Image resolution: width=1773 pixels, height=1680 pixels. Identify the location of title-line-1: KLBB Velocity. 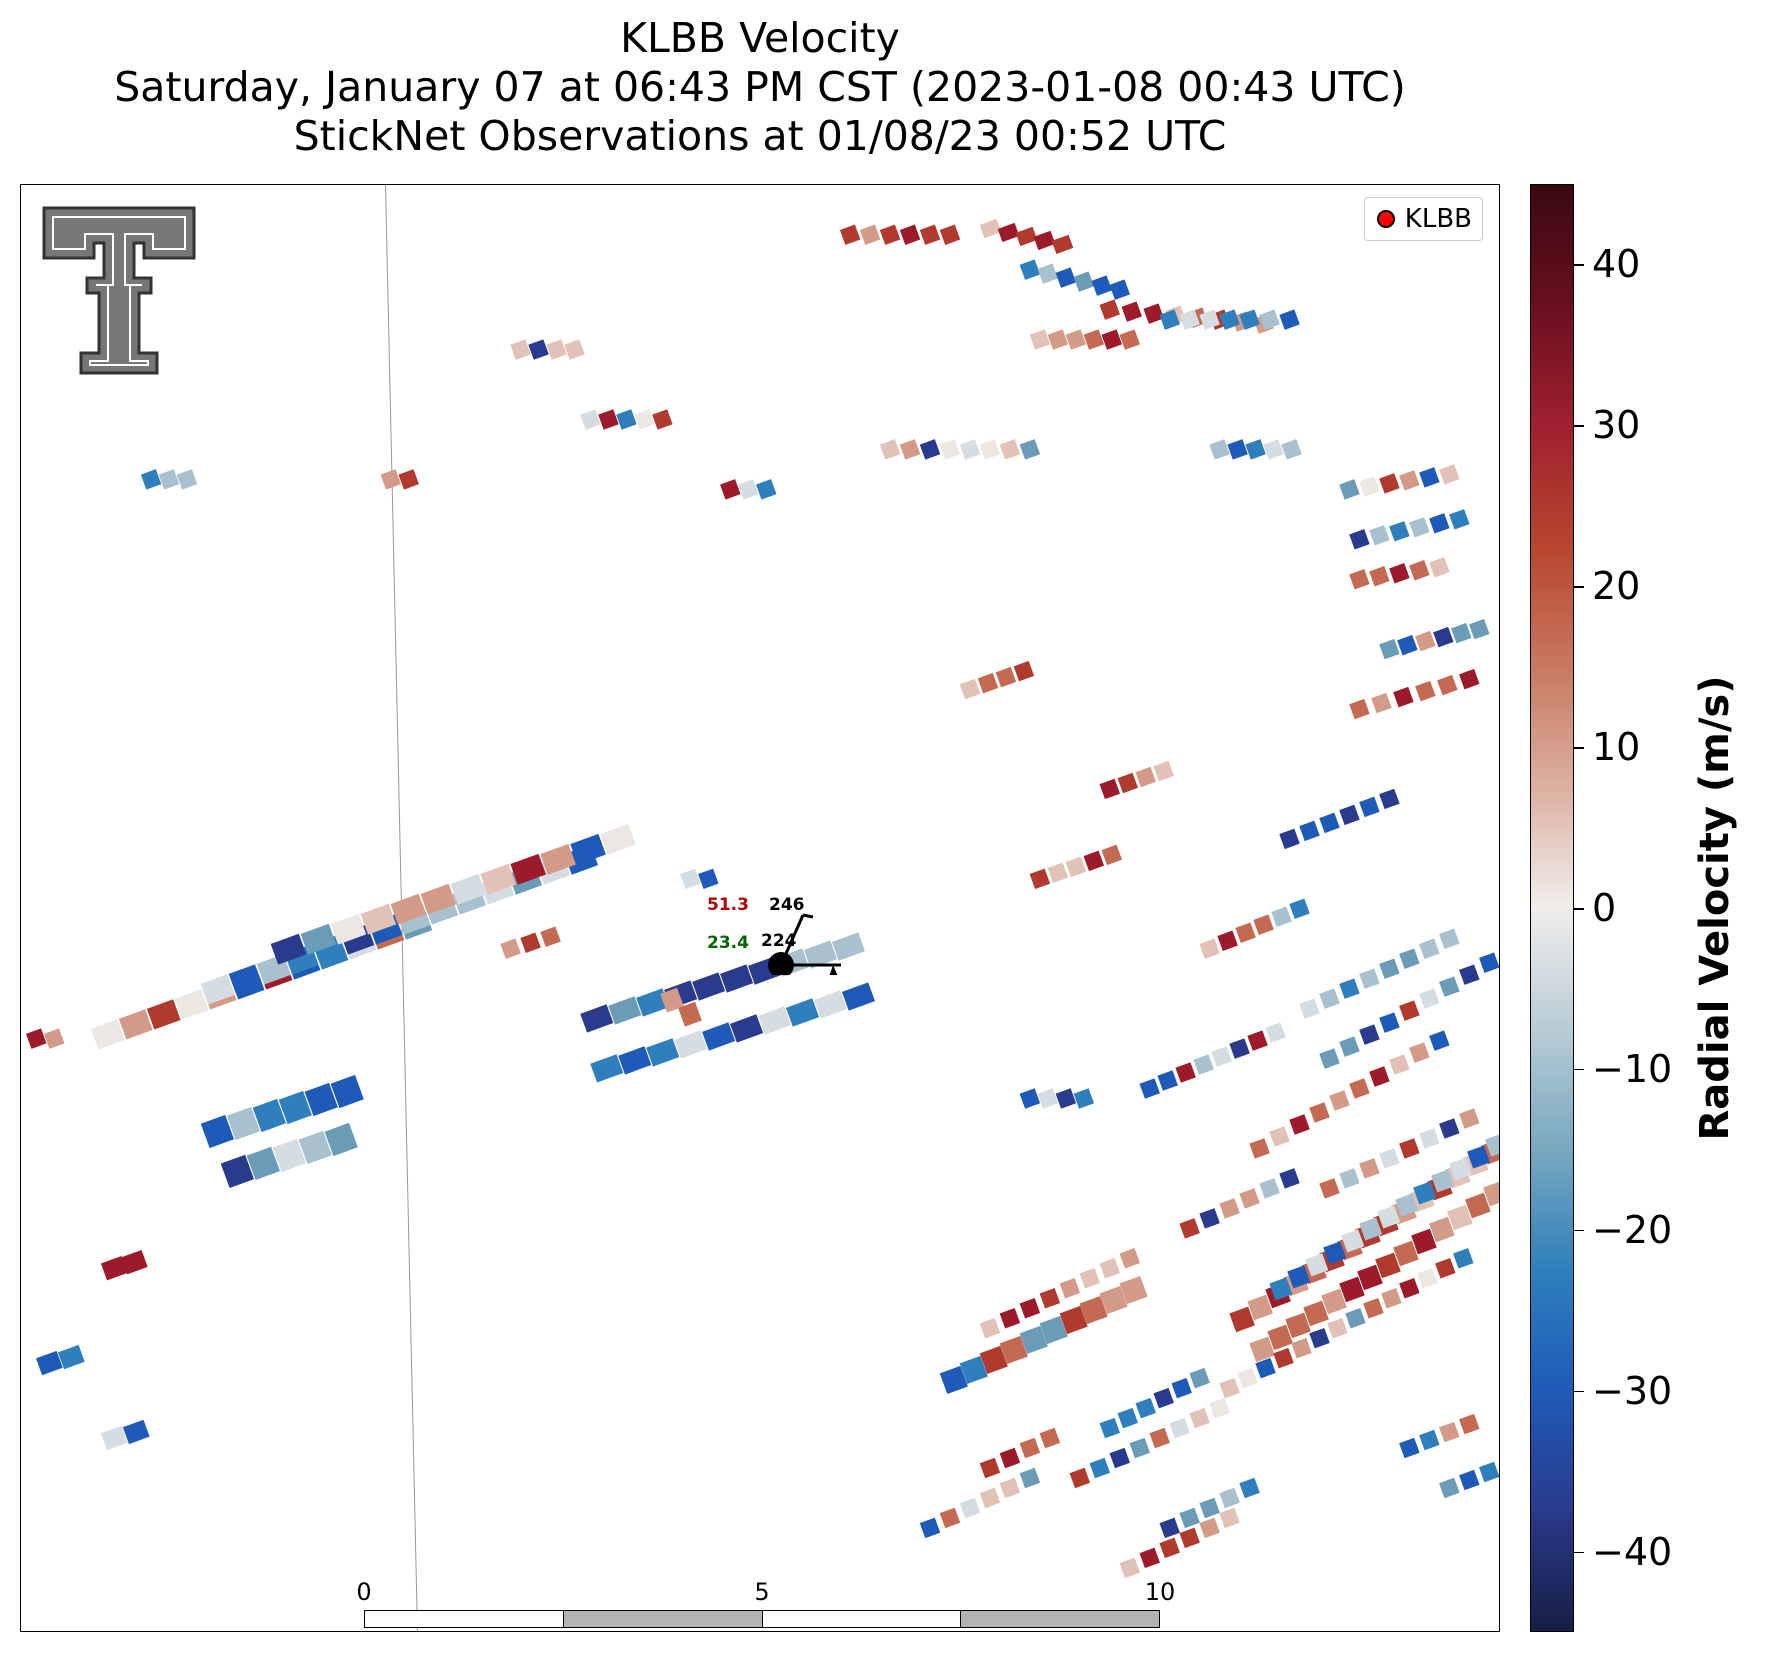
(760, 38).